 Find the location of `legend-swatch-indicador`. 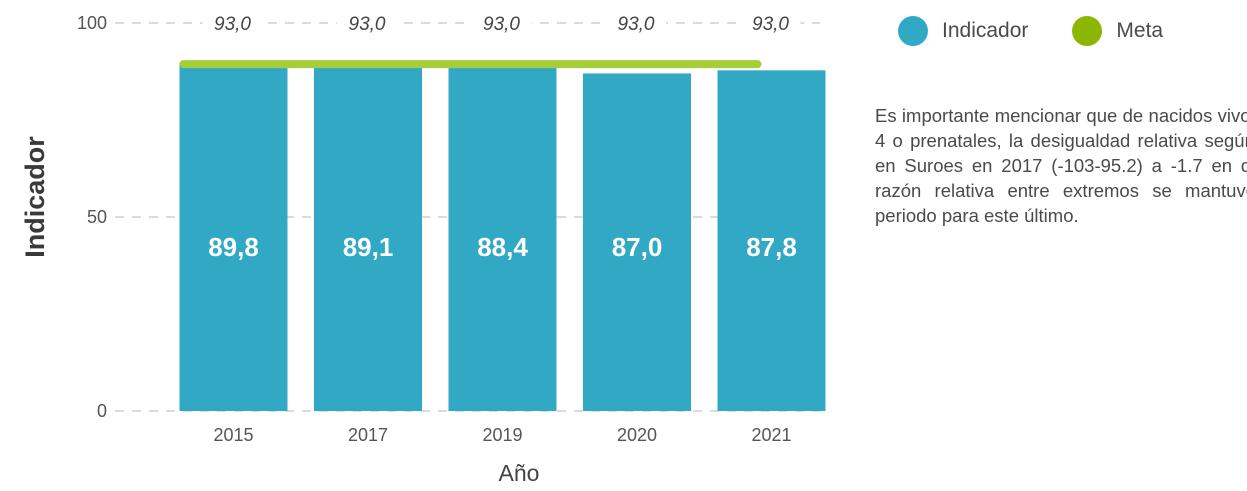

legend-swatch-indicador is located at coordinates (913, 31).